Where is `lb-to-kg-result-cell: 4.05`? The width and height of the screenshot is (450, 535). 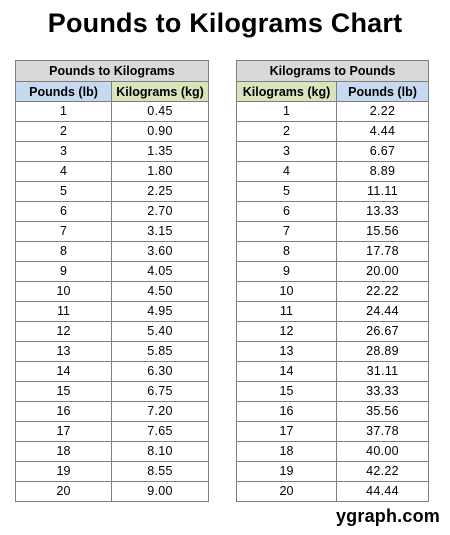 lb-to-kg-result-cell: 4.05 is located at coordinates (160, 271).